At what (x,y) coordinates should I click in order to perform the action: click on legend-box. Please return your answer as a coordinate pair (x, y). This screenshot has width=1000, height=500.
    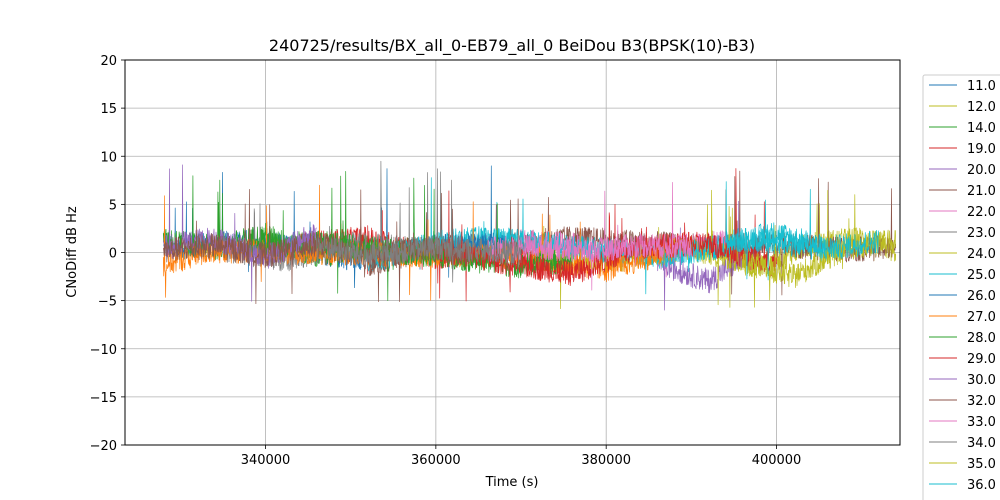
    Looking at the image, I should click on (961, 287).